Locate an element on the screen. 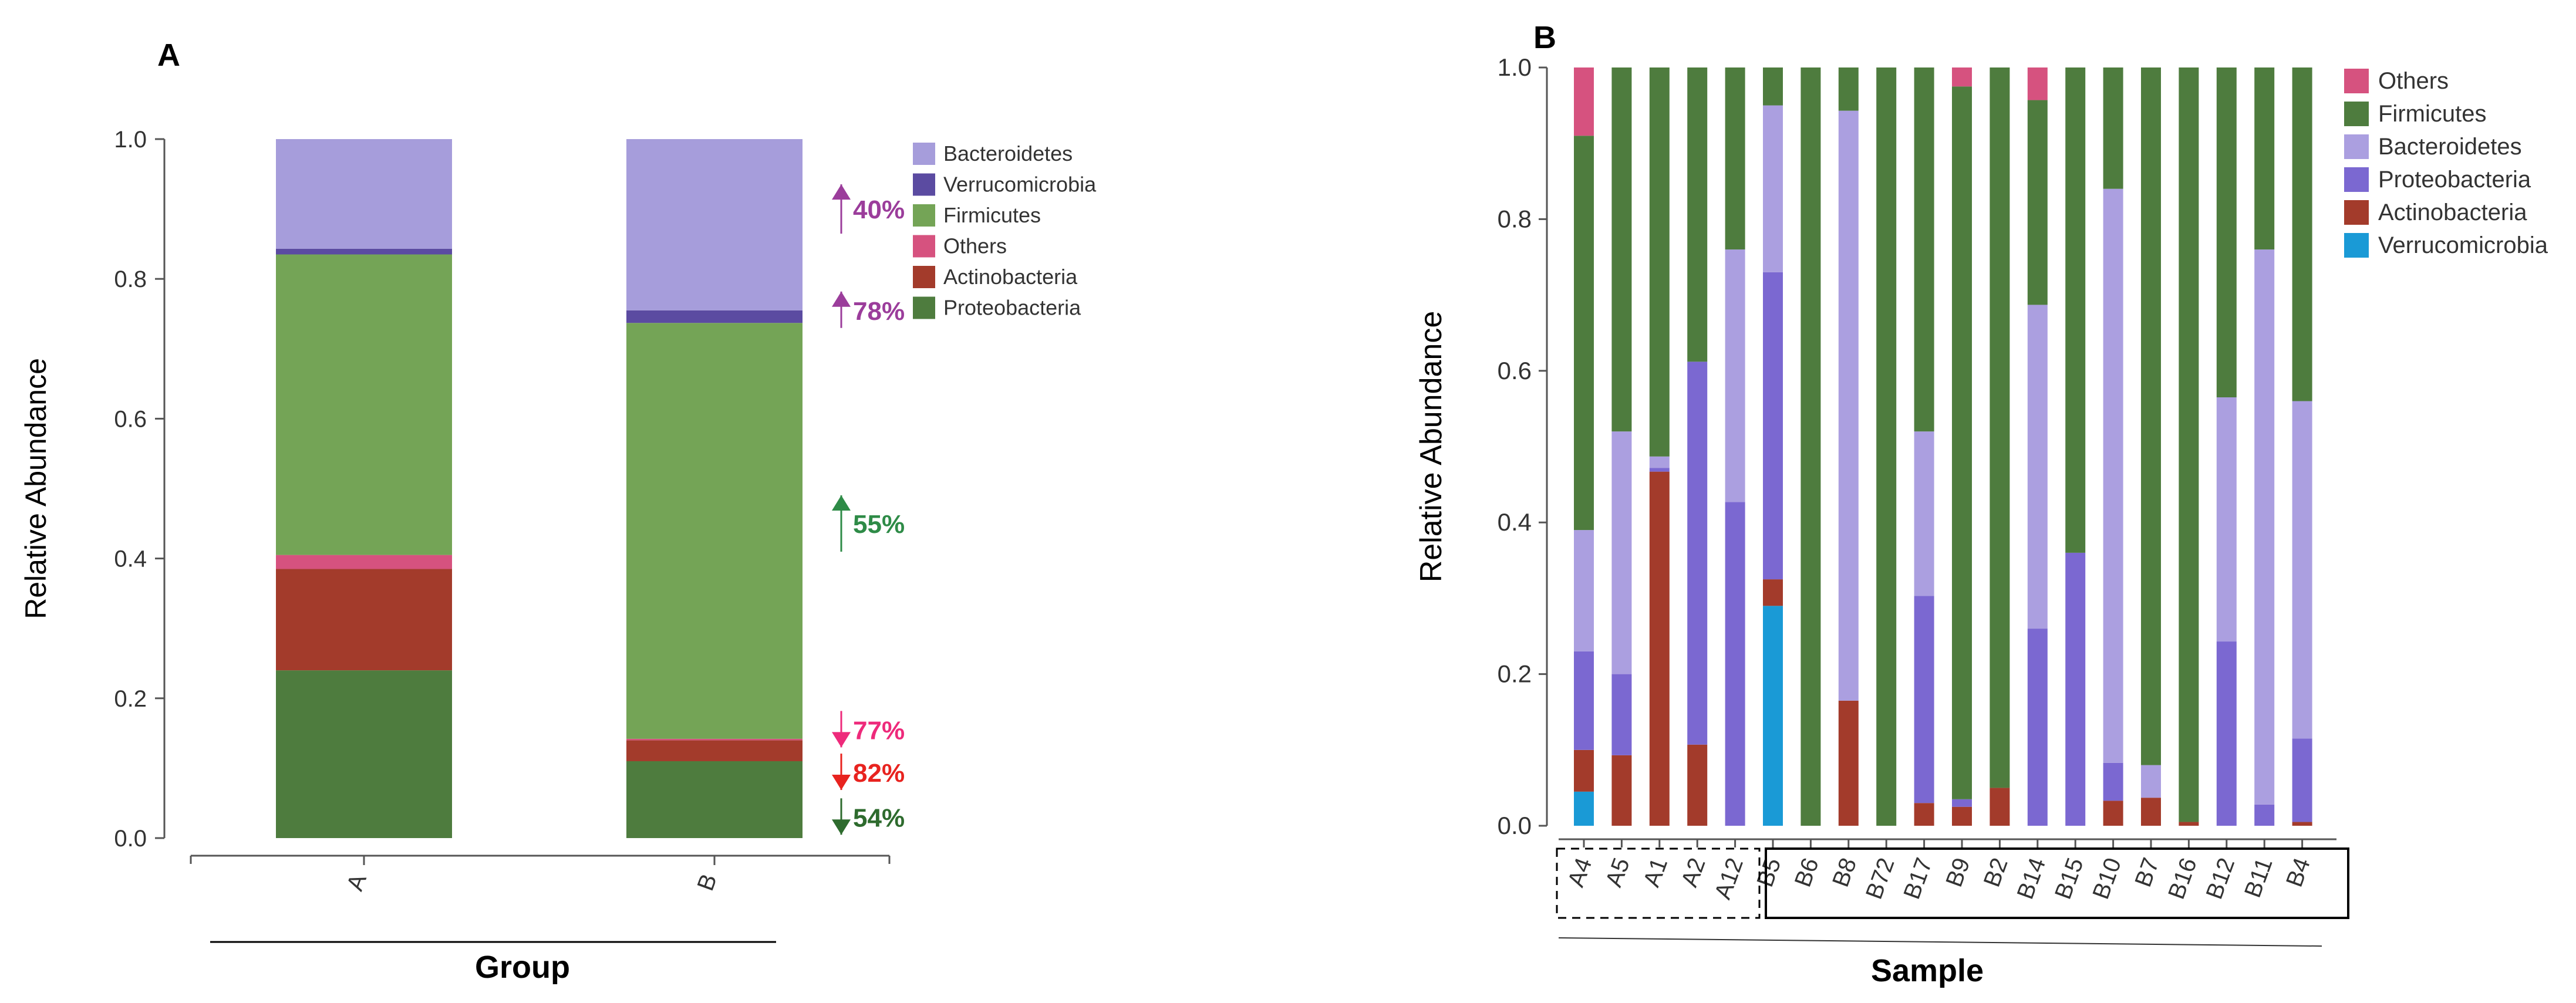 This screenshot has height=1003, width=2576. bar-segment-b17-proteobacteria is located at coordinates (1924, 699).